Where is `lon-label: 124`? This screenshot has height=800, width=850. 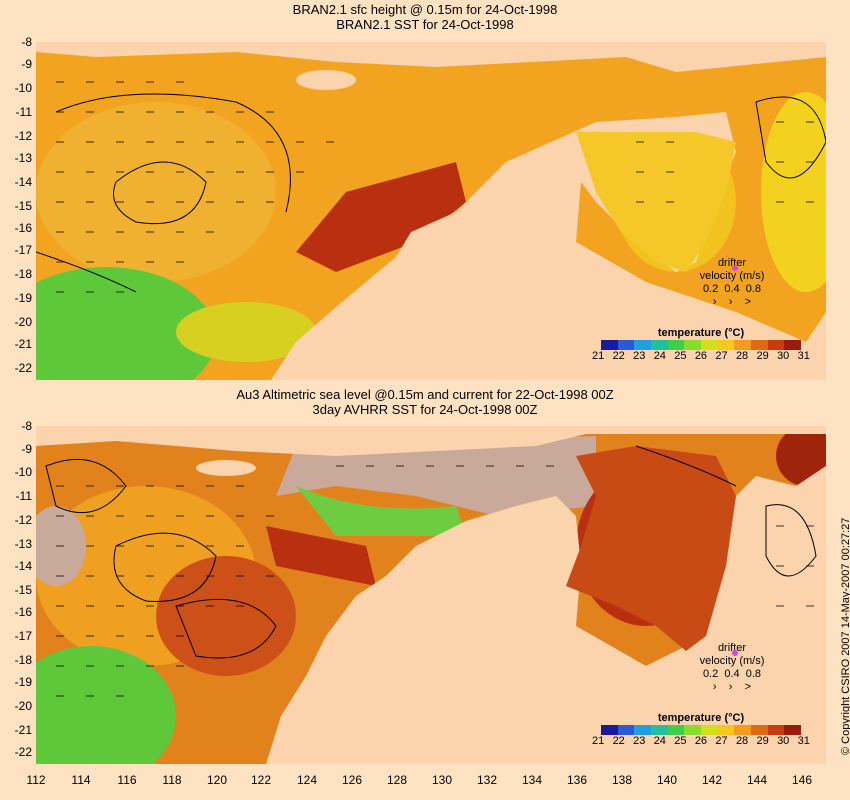 lon-label: 124 is located at coordinates (307, 780).